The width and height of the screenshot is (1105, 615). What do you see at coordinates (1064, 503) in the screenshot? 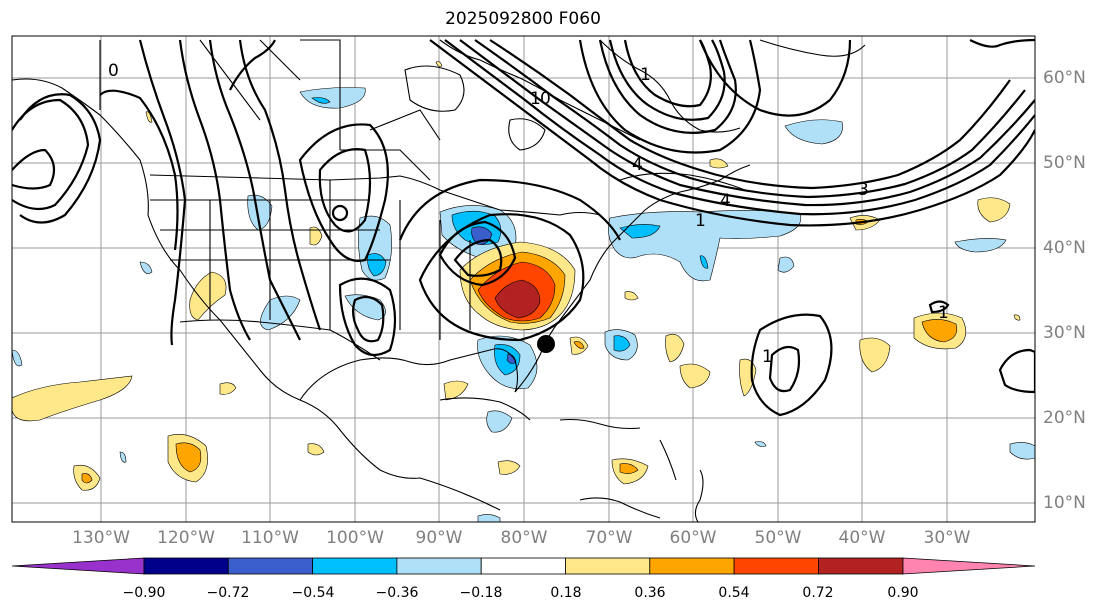
I see `lat-label: 10°N` at bounding box center [1064, 503].